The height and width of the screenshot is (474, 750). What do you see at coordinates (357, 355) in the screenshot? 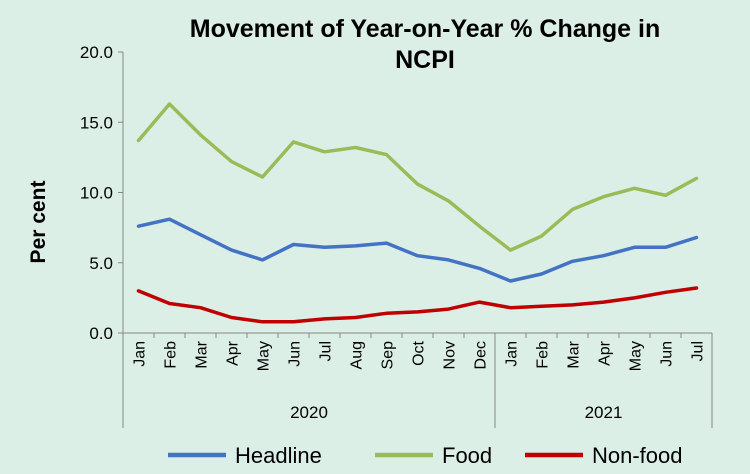
I see `x-tick-label: Aug` at bounding box center [357, 355].